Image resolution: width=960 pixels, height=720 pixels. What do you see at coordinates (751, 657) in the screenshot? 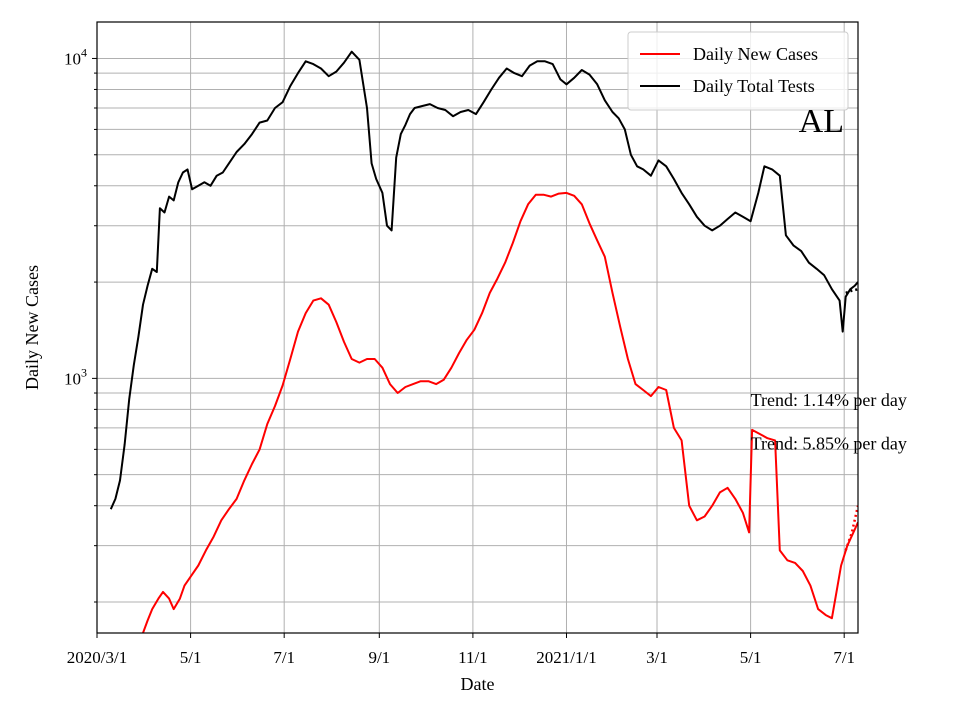
I see `x-tick-label-7: 5/1` at bounding box center [751, 657].